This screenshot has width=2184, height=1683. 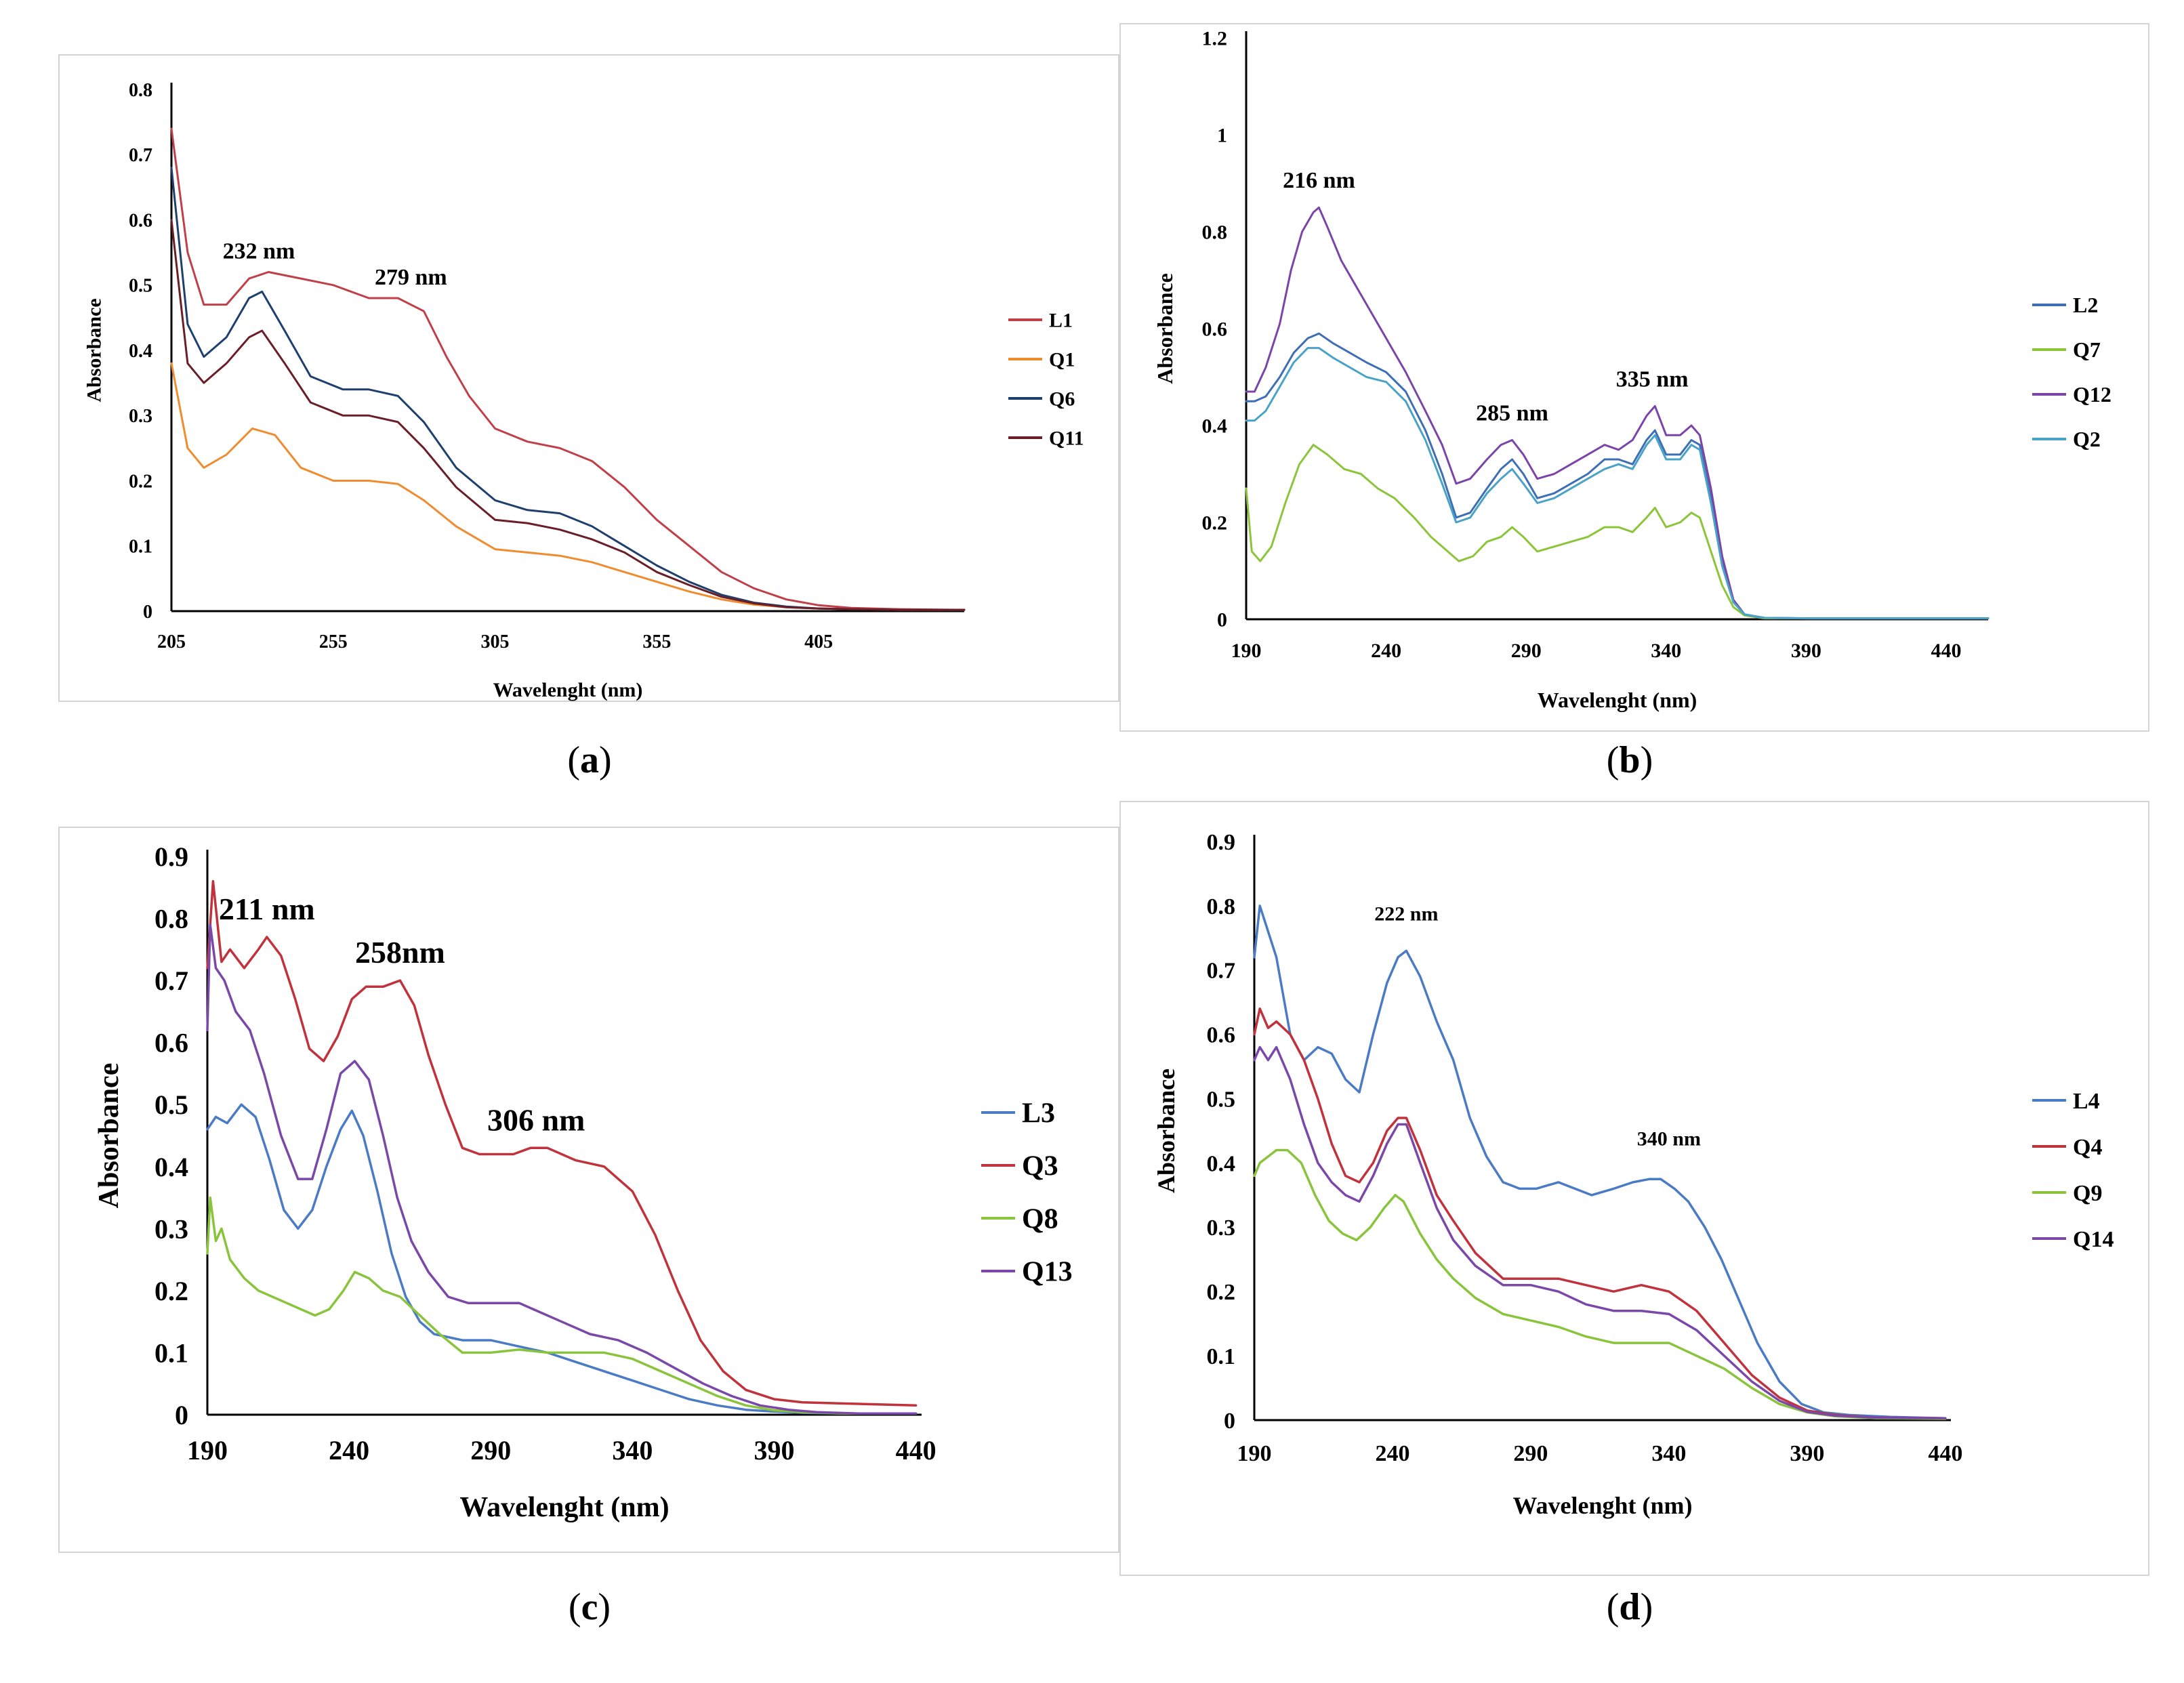 I want to click on peak-annotation: 279 nm, so click(x=411, y=277).